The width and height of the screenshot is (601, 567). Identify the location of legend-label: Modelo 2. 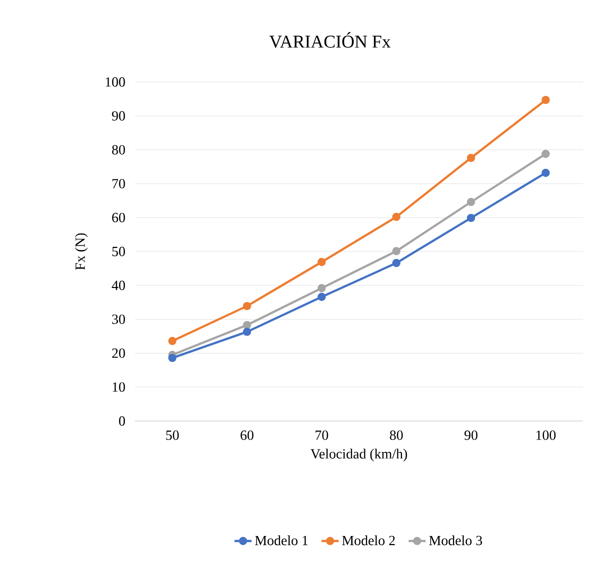
(368, 540).